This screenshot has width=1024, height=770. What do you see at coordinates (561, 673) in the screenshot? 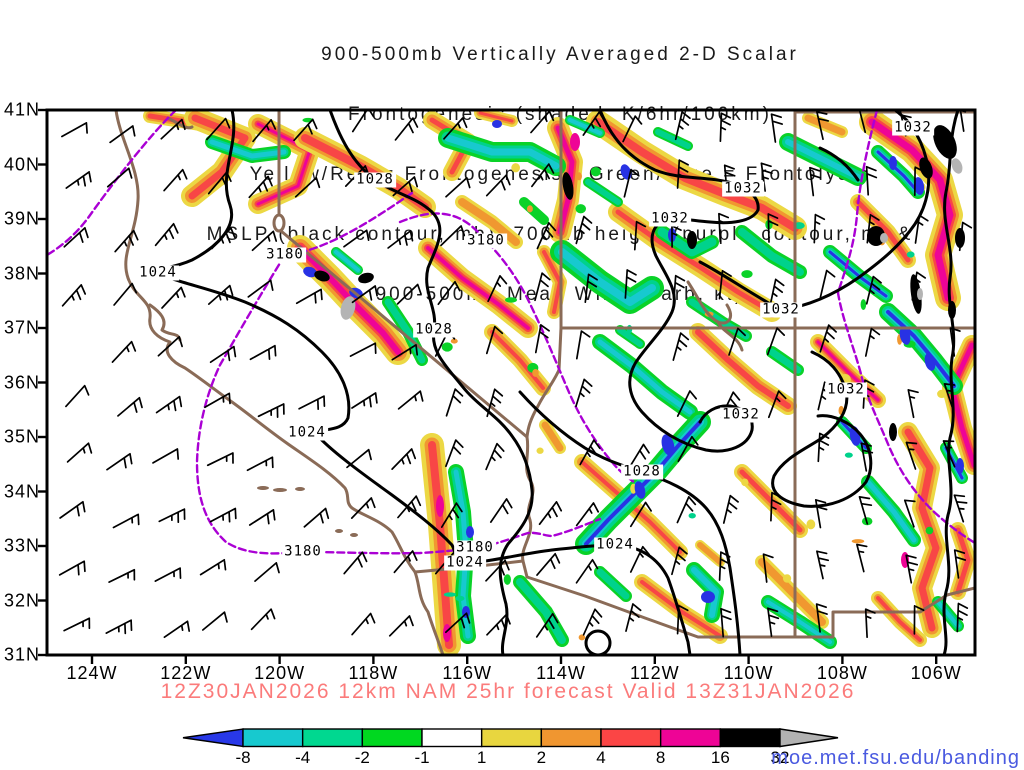
I see `lon-tick-label: 114W` at bounding box center [561, 673].